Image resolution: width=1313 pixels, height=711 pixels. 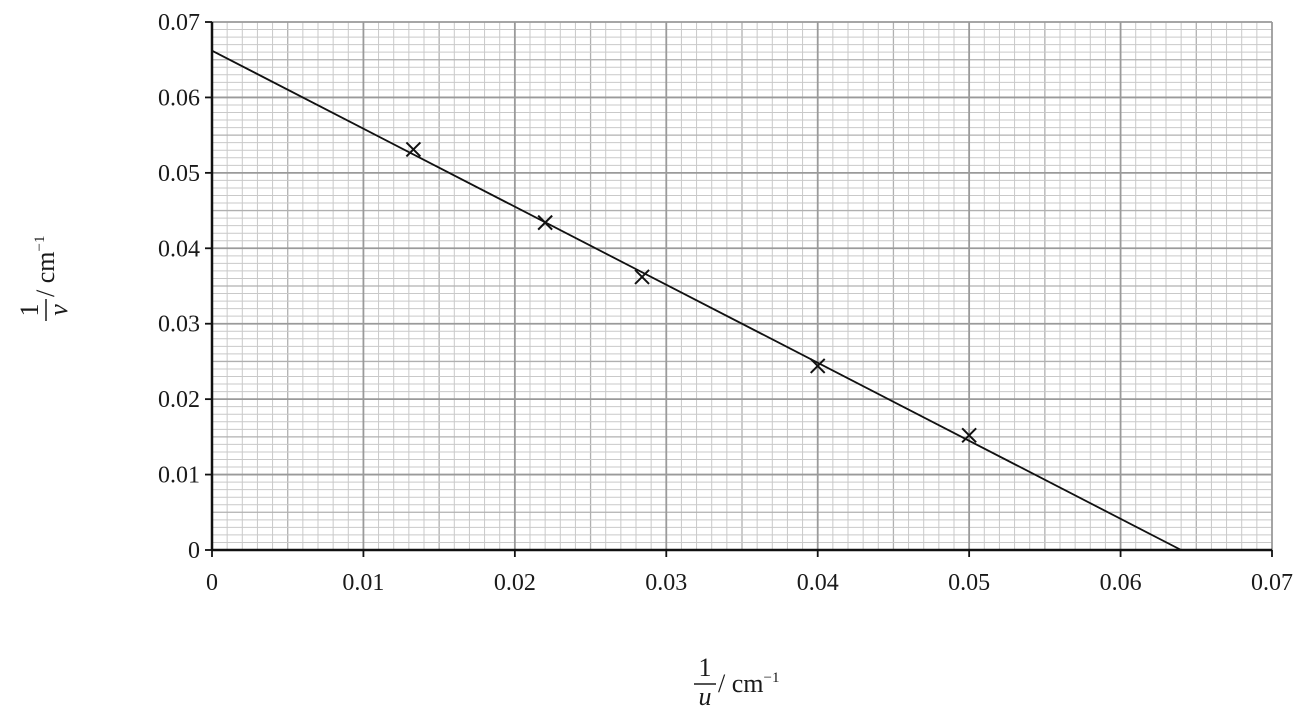 I want to click on y-tick-label: 0.01, so click(x=179, y=476).